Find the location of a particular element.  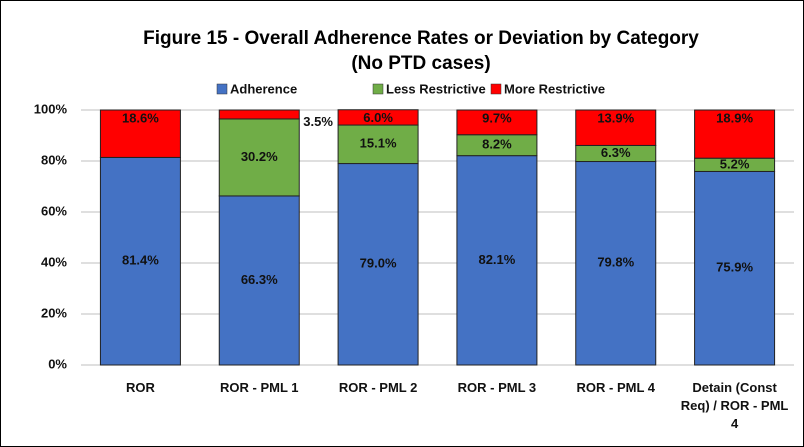

y-tick-label: 20% is located at coordinates (54, 312).